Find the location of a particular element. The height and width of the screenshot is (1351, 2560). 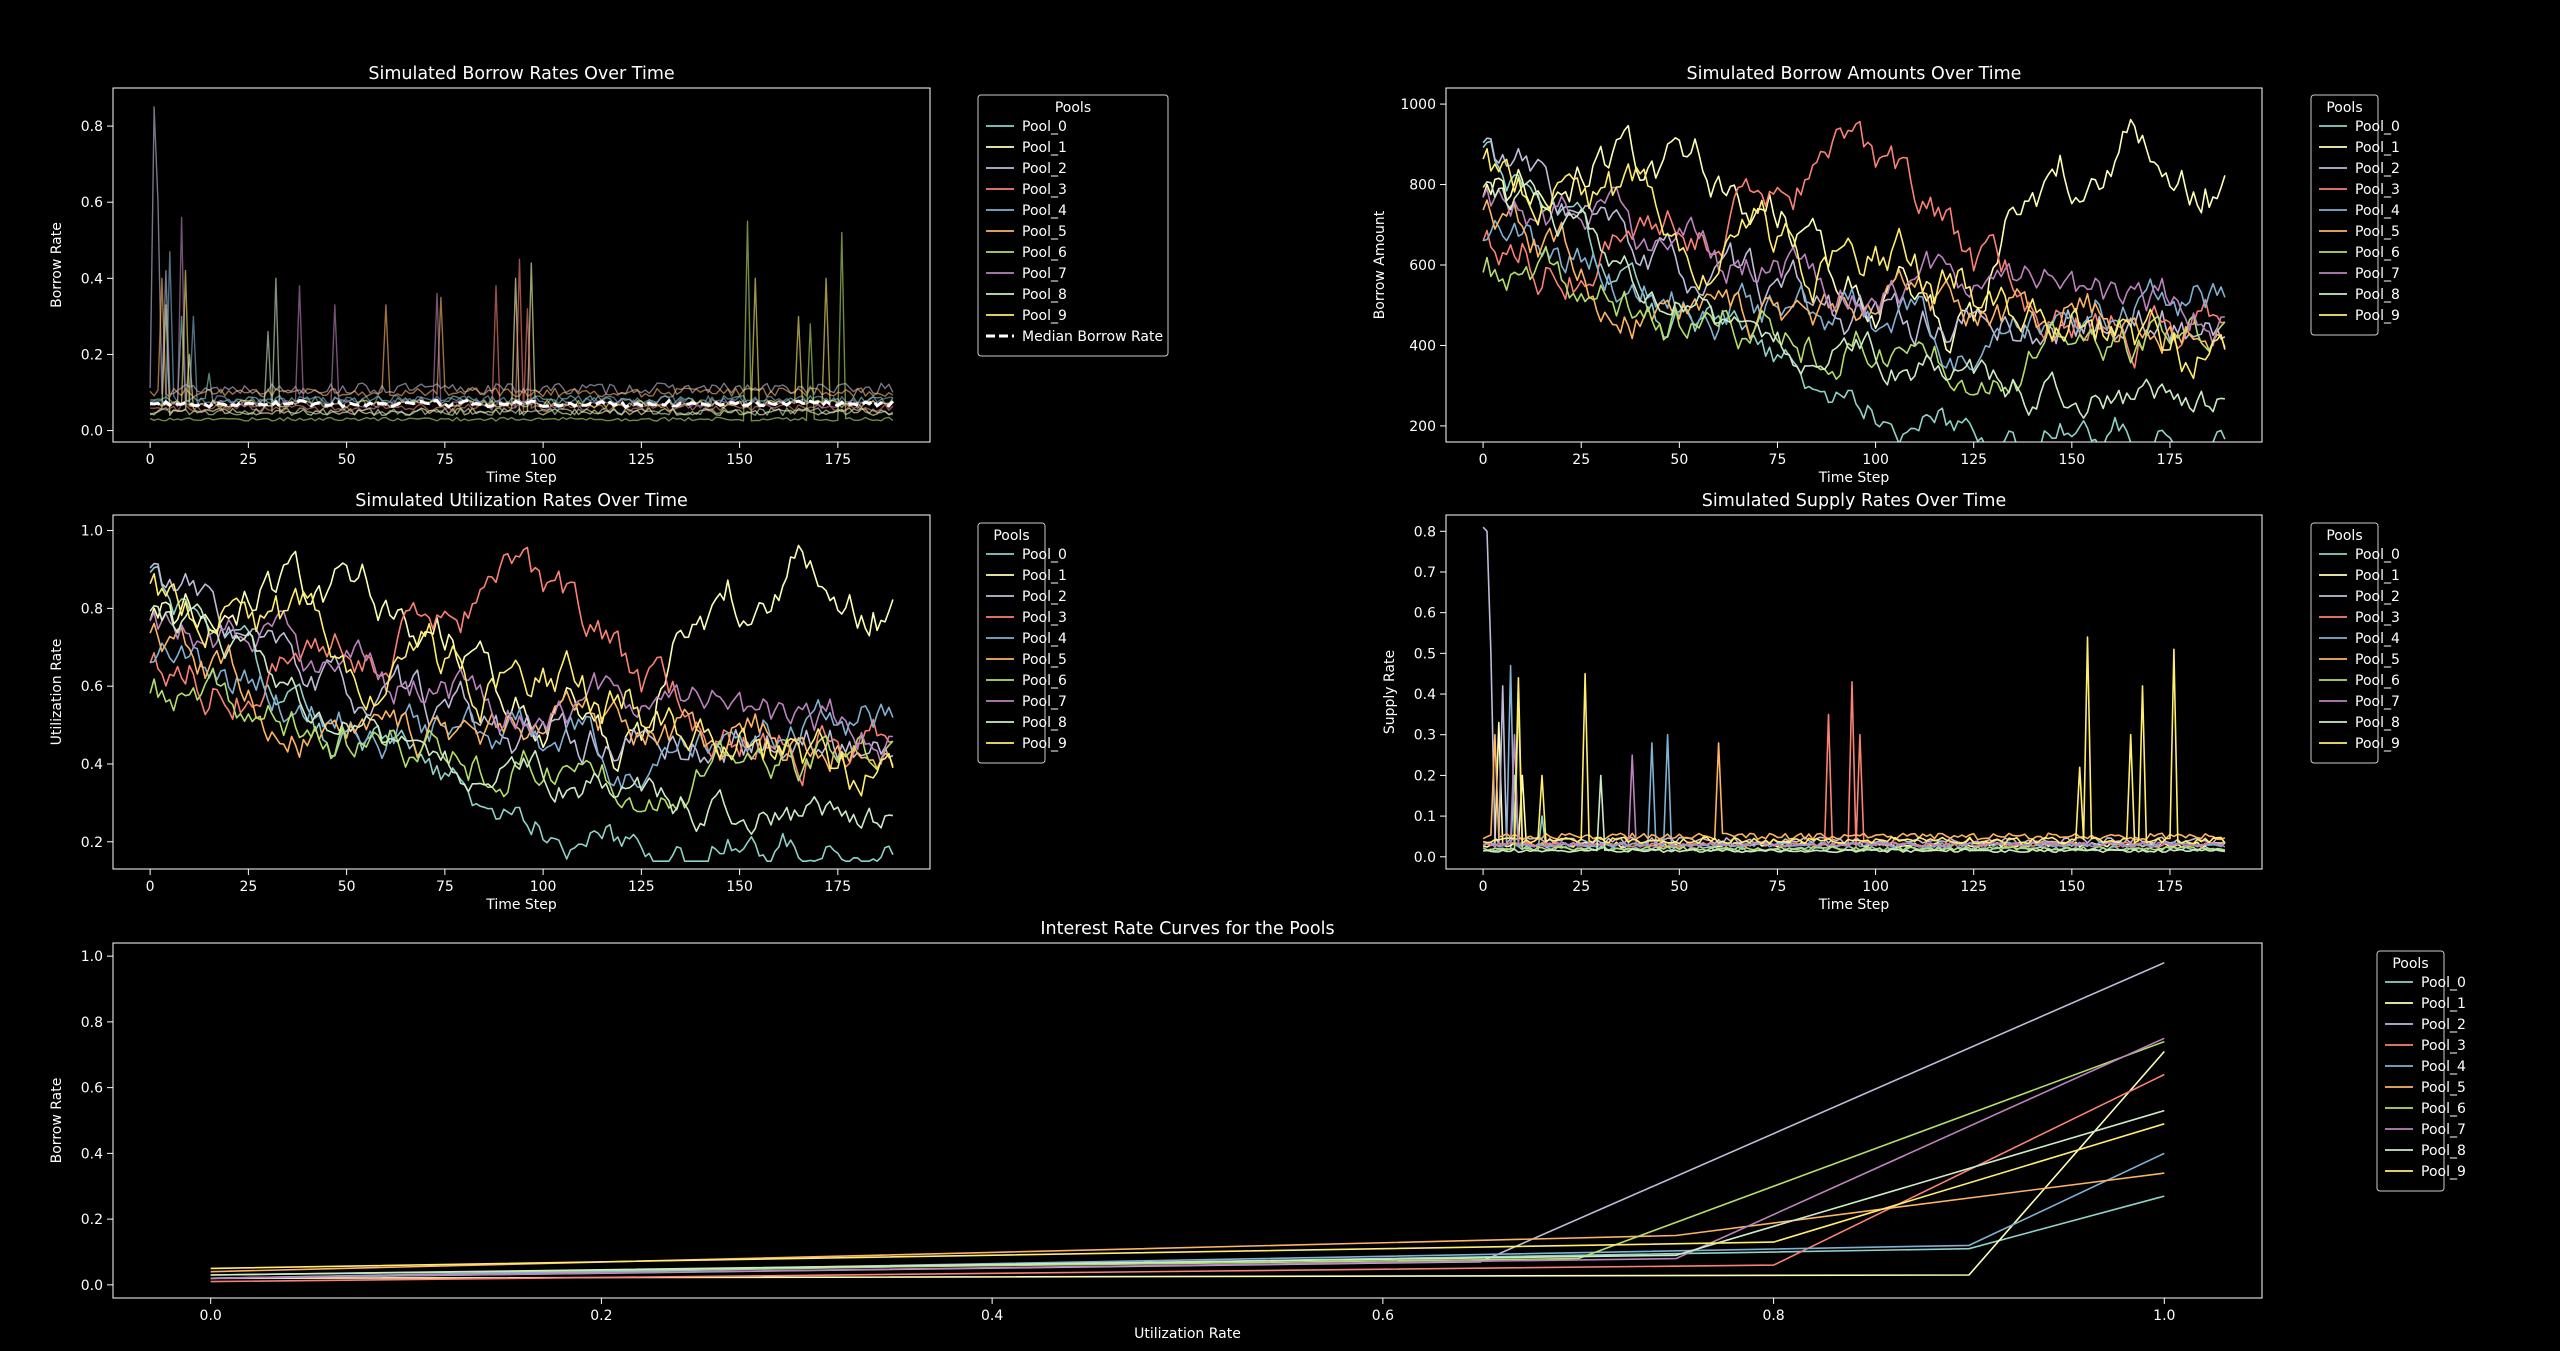

chart-title: Simulated Borrow Rates Over Time is located at coordinates (521, 74).